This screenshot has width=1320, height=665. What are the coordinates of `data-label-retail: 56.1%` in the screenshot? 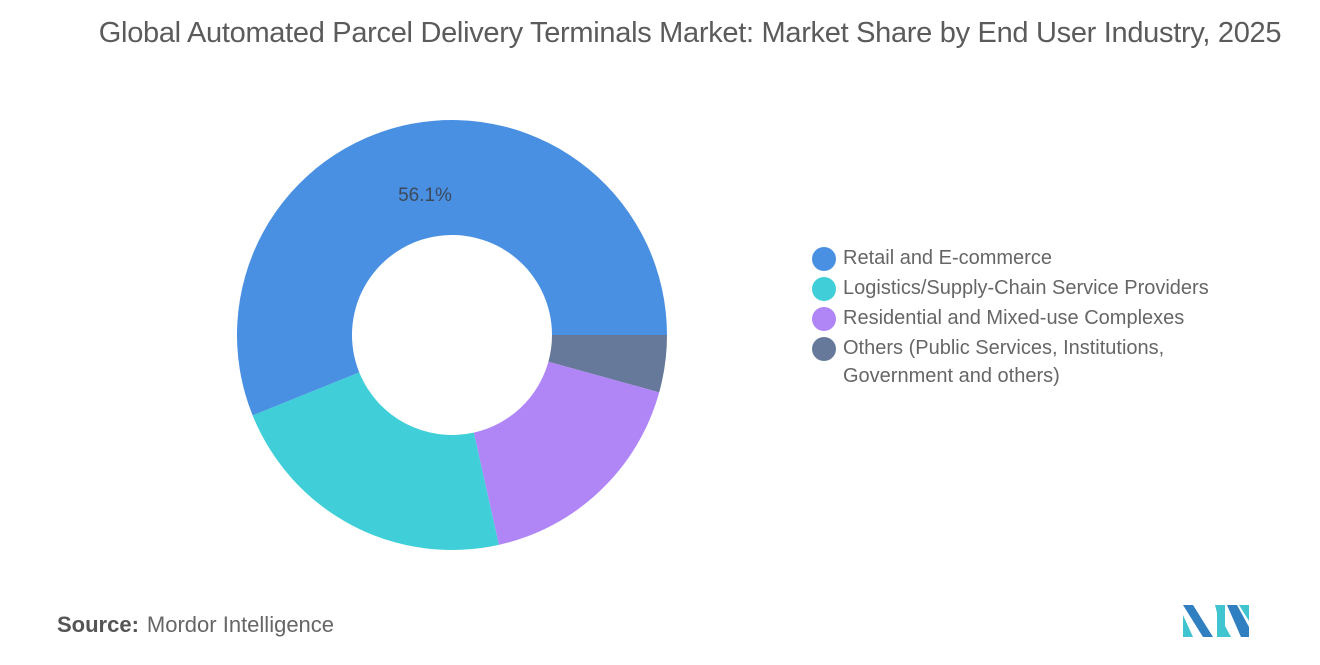 It's located at (425, 195).